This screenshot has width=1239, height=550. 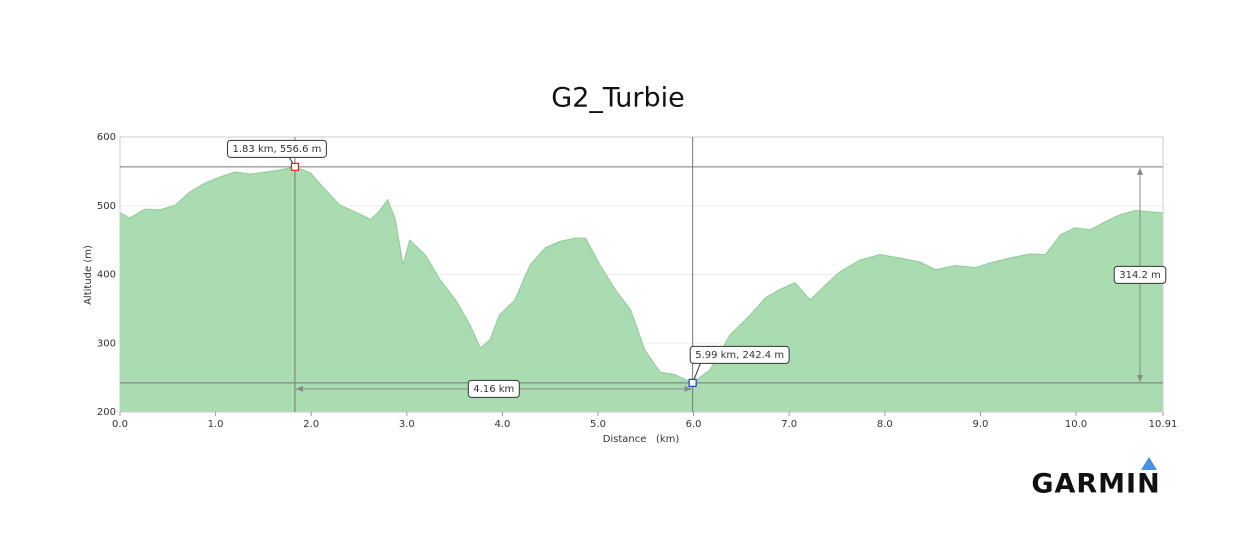 What do you see at coordinates (106, 137) in the screenshot?
I see `y-tick-label: 600` at bounding box center [106, 137].